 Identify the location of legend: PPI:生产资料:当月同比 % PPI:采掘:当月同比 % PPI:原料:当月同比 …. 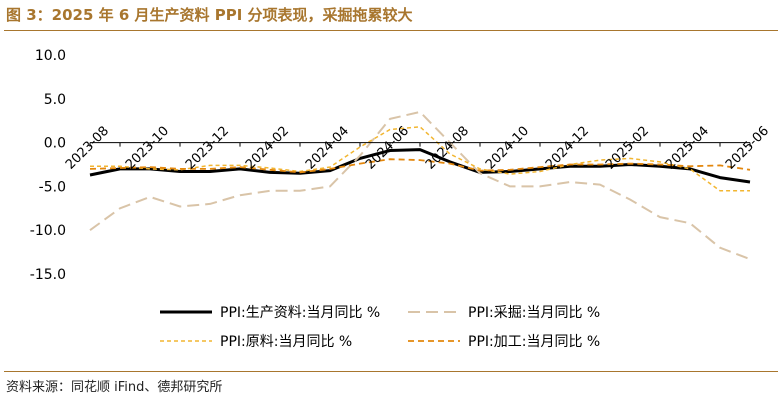
(380, 327).